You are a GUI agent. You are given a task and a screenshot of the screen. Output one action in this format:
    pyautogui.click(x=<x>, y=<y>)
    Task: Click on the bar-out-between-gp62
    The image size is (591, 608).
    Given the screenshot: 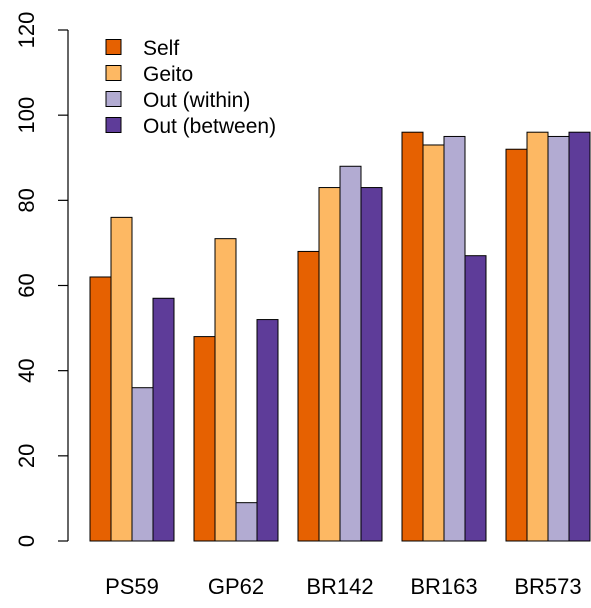 What is the action you would take?
    pyautogui.click(x=267, y=430)
    